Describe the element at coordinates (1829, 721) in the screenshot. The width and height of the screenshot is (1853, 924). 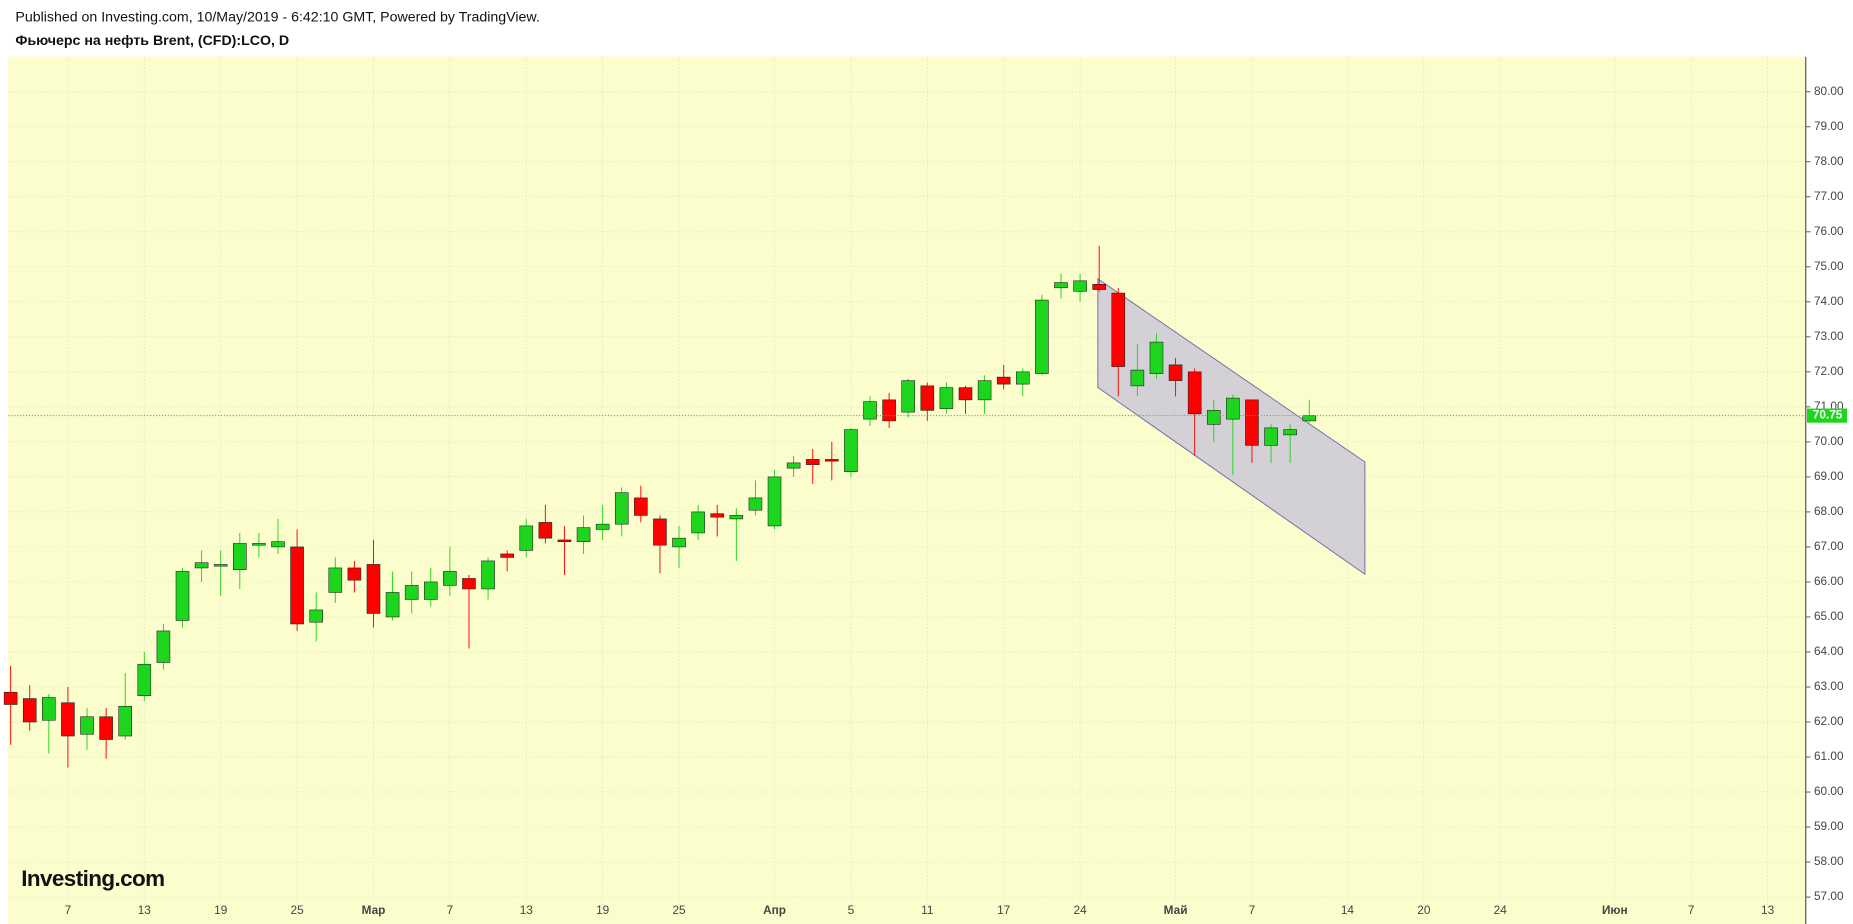
I see `y-tick-label: 62.00` at that location.